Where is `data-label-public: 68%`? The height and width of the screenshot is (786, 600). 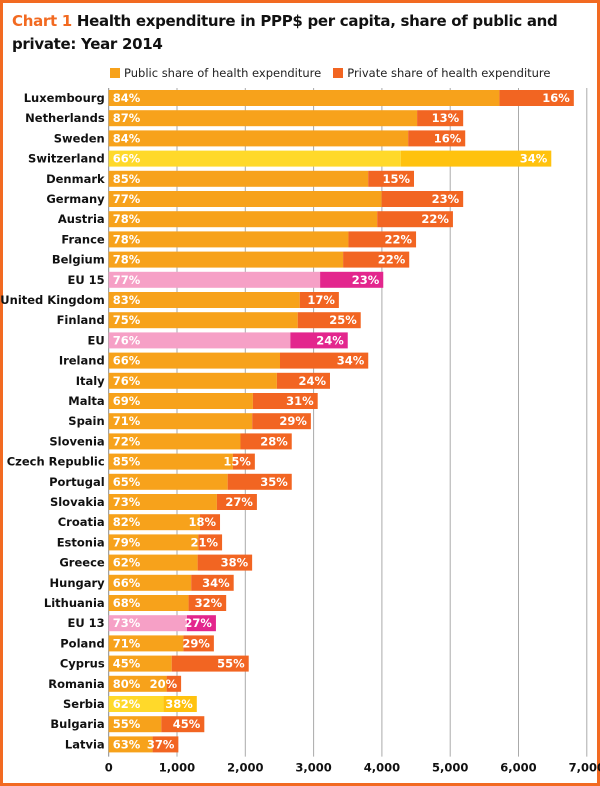
data-label-public: 68% is located at coordinates (127, 603).